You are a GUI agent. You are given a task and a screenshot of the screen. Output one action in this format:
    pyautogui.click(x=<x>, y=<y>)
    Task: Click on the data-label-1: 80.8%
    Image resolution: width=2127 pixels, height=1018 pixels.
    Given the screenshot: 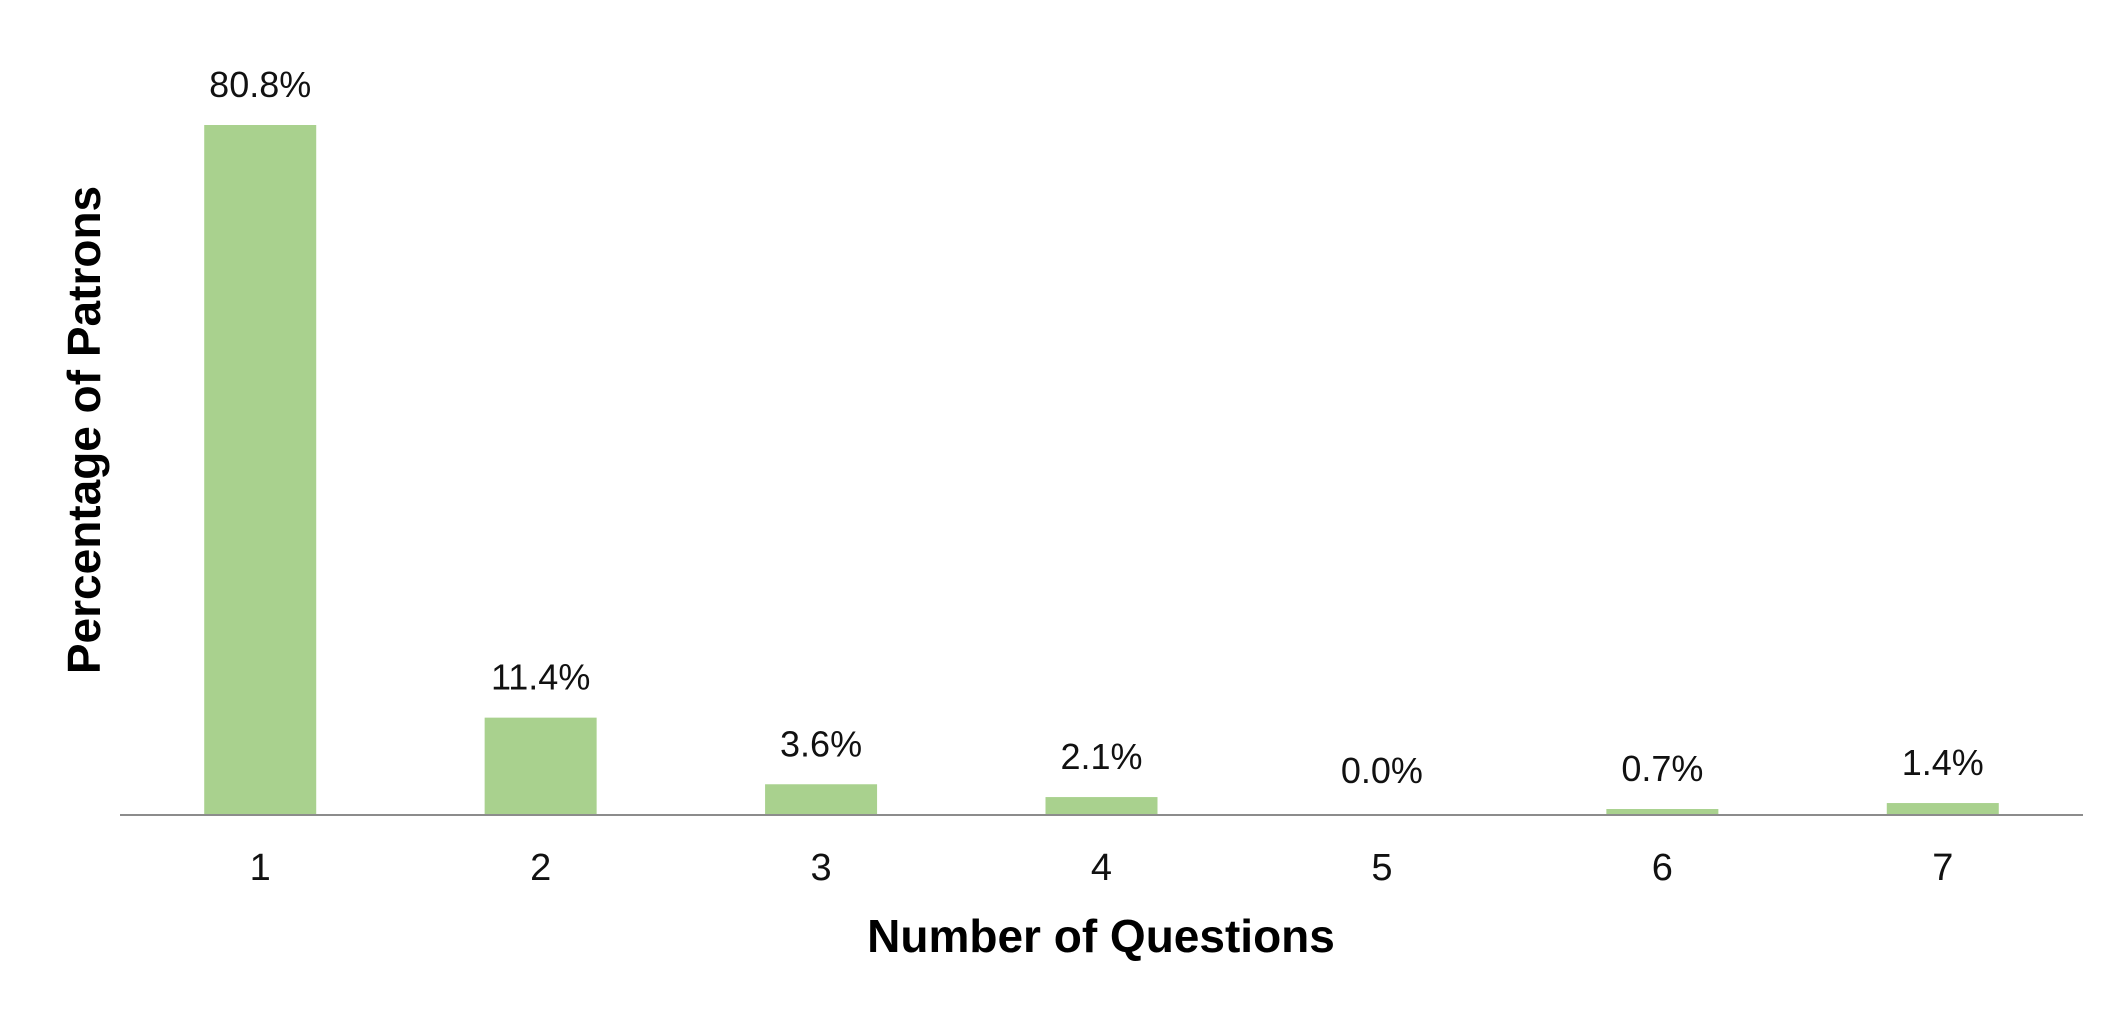 What is the action you would take?
    pyautogui.click(x=260, y=84)
    